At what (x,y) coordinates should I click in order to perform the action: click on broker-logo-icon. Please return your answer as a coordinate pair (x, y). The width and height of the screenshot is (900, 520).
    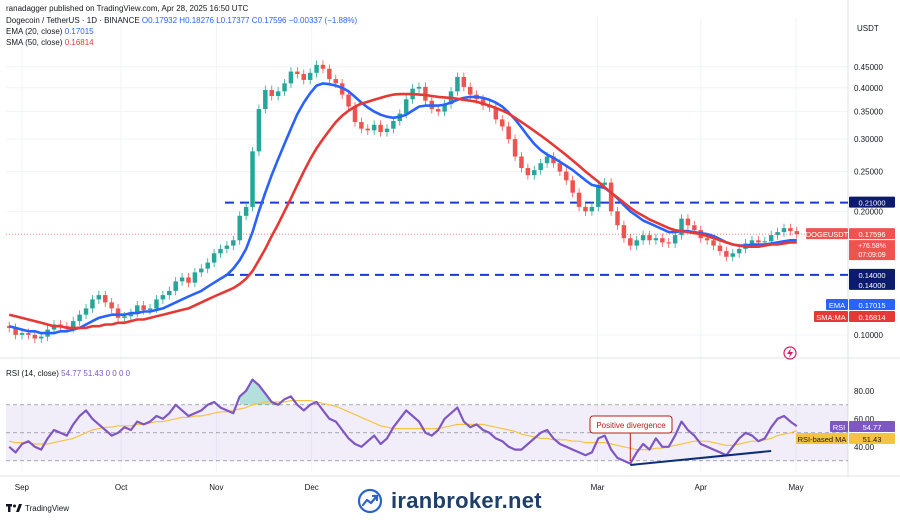
    Looking at the image, I should click on (370, 501).